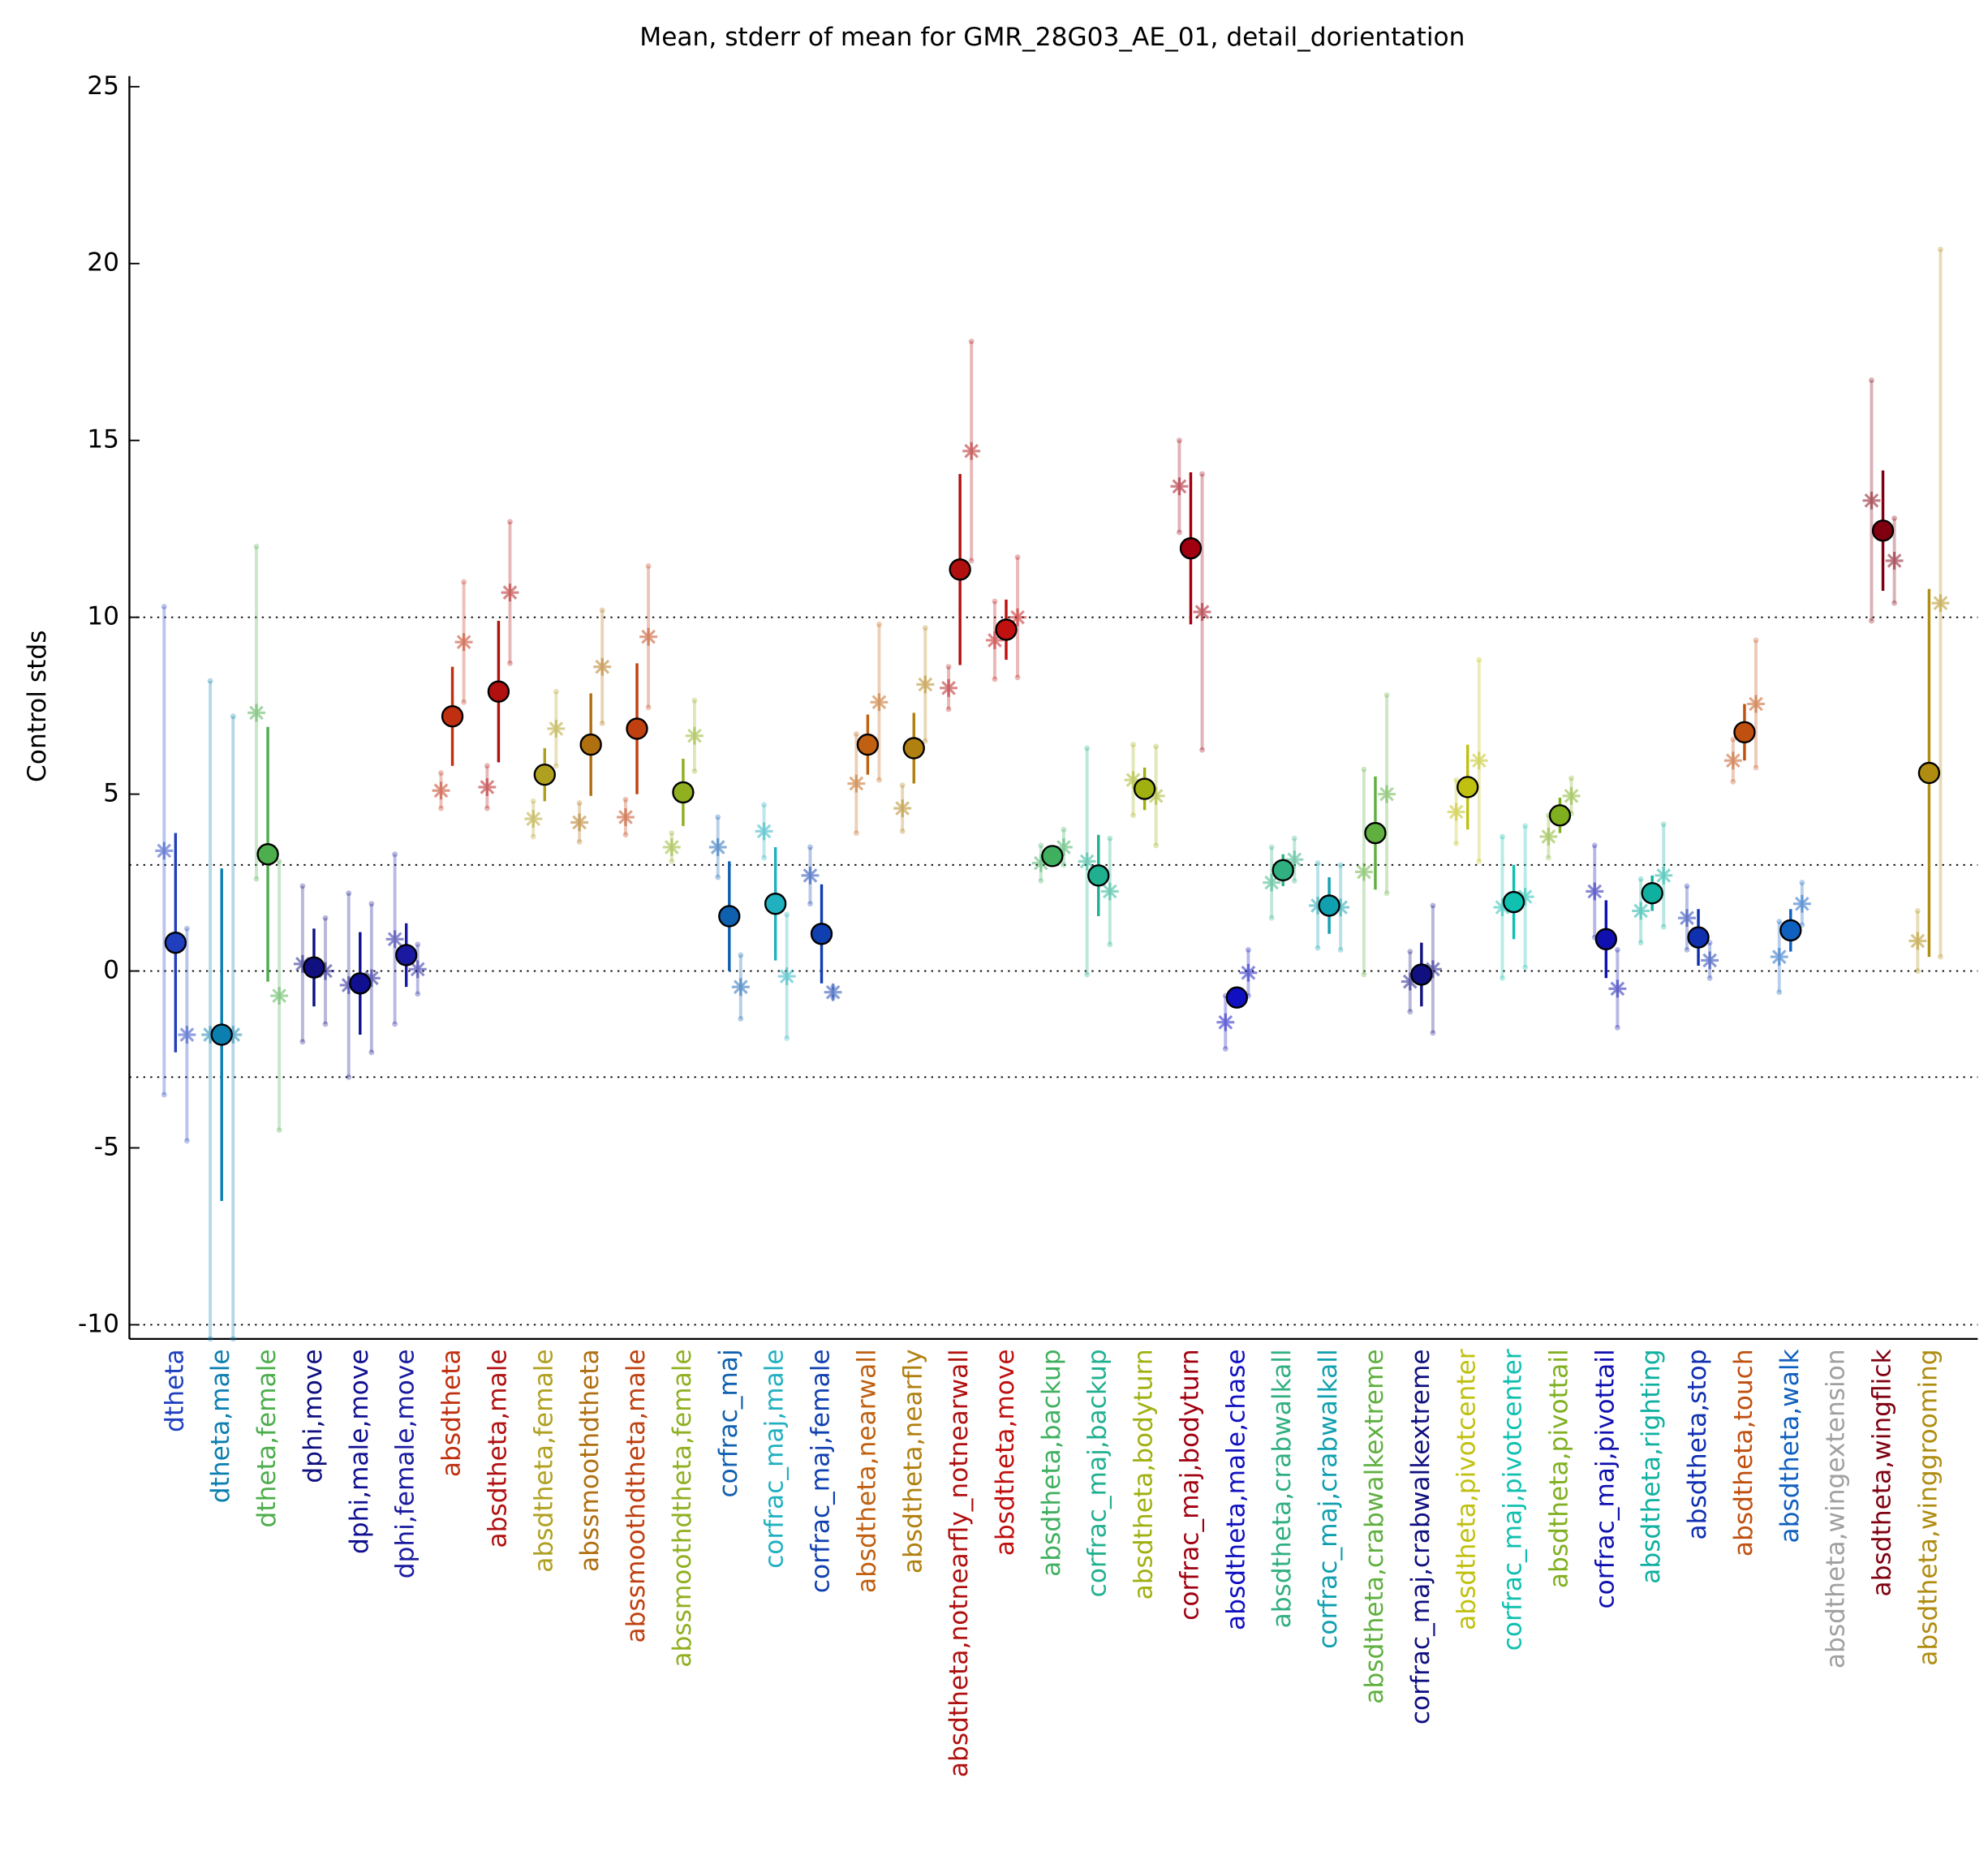 The height and width of the screenshot is (1860, 1988). I want to click on y-tick-label: 20, so click(103, 263).